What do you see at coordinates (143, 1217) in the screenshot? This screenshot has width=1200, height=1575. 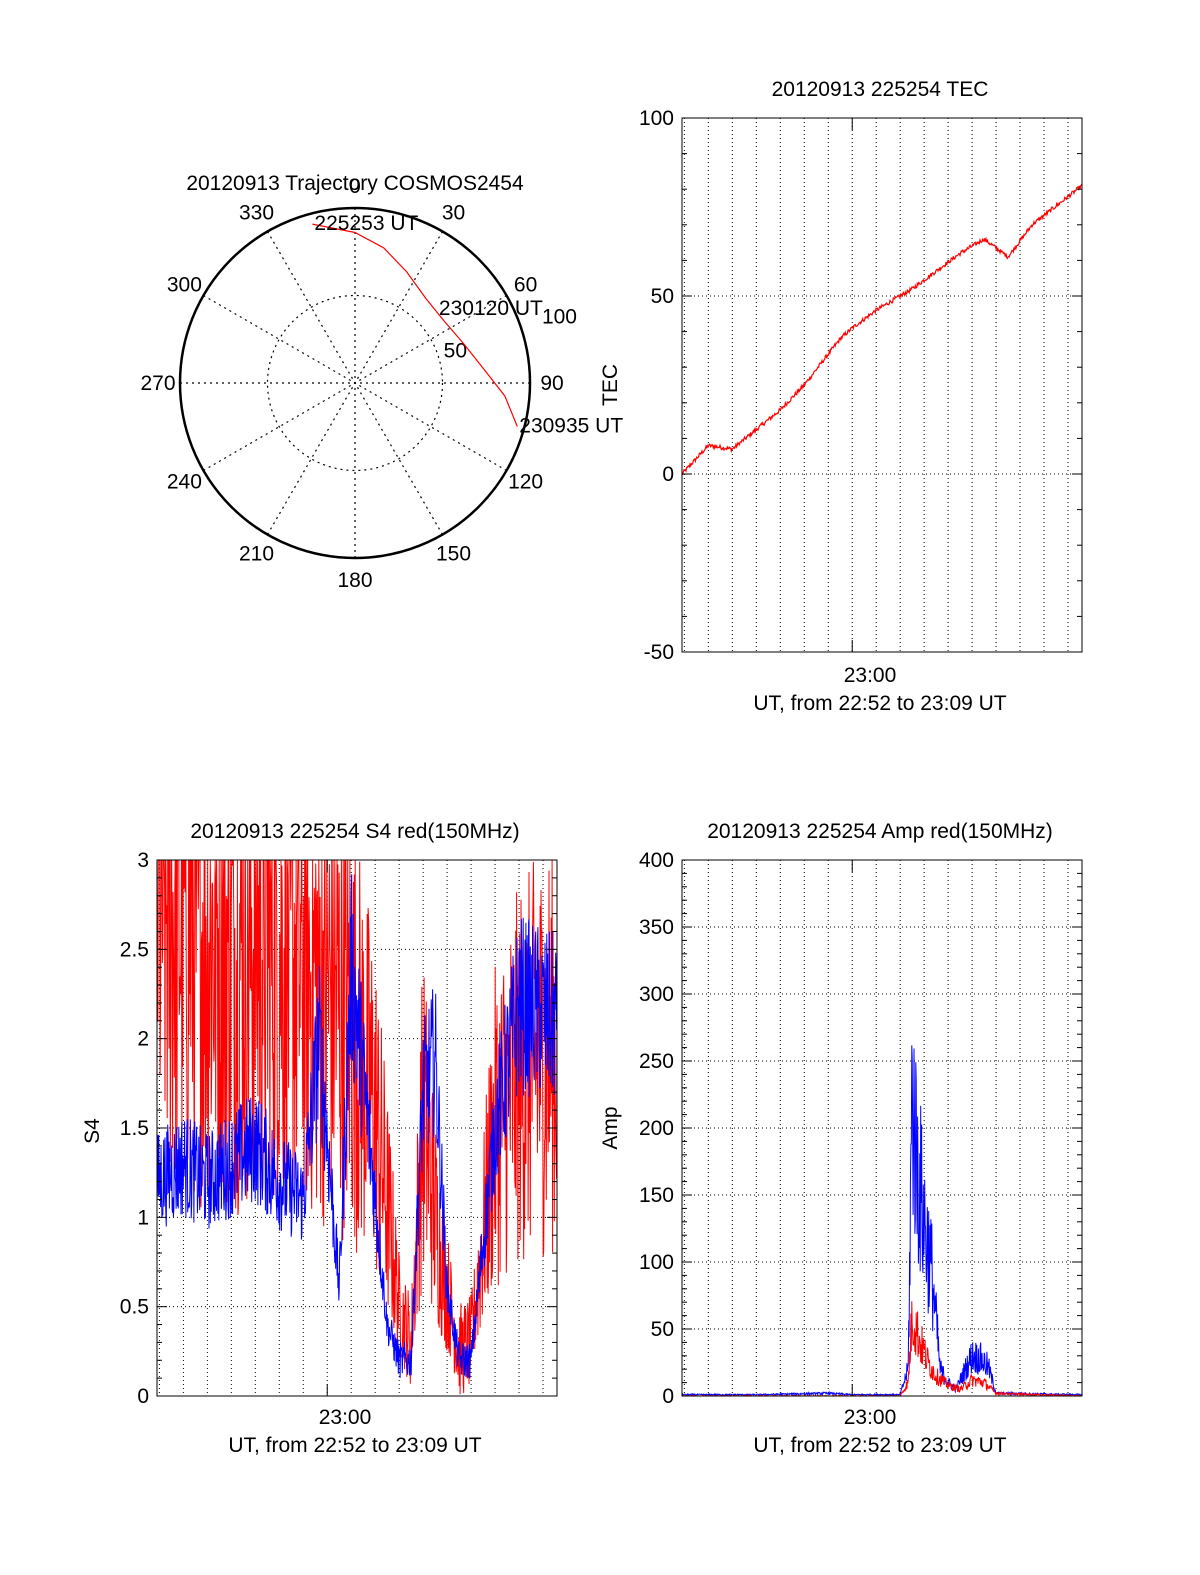 I see `s4-ytick-label: 1` at bounding box center [143, 1217].